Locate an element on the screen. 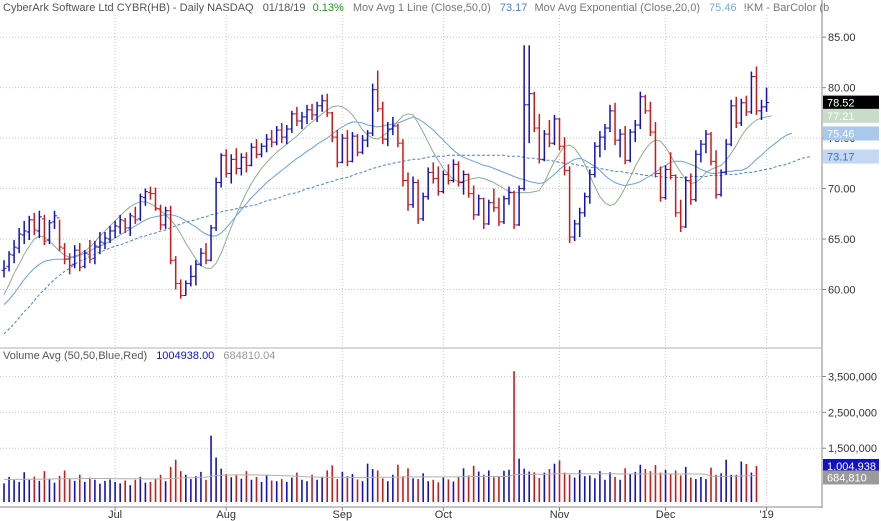  volume-tick-label: 2,500,000 is located at coordinates (852, 413).